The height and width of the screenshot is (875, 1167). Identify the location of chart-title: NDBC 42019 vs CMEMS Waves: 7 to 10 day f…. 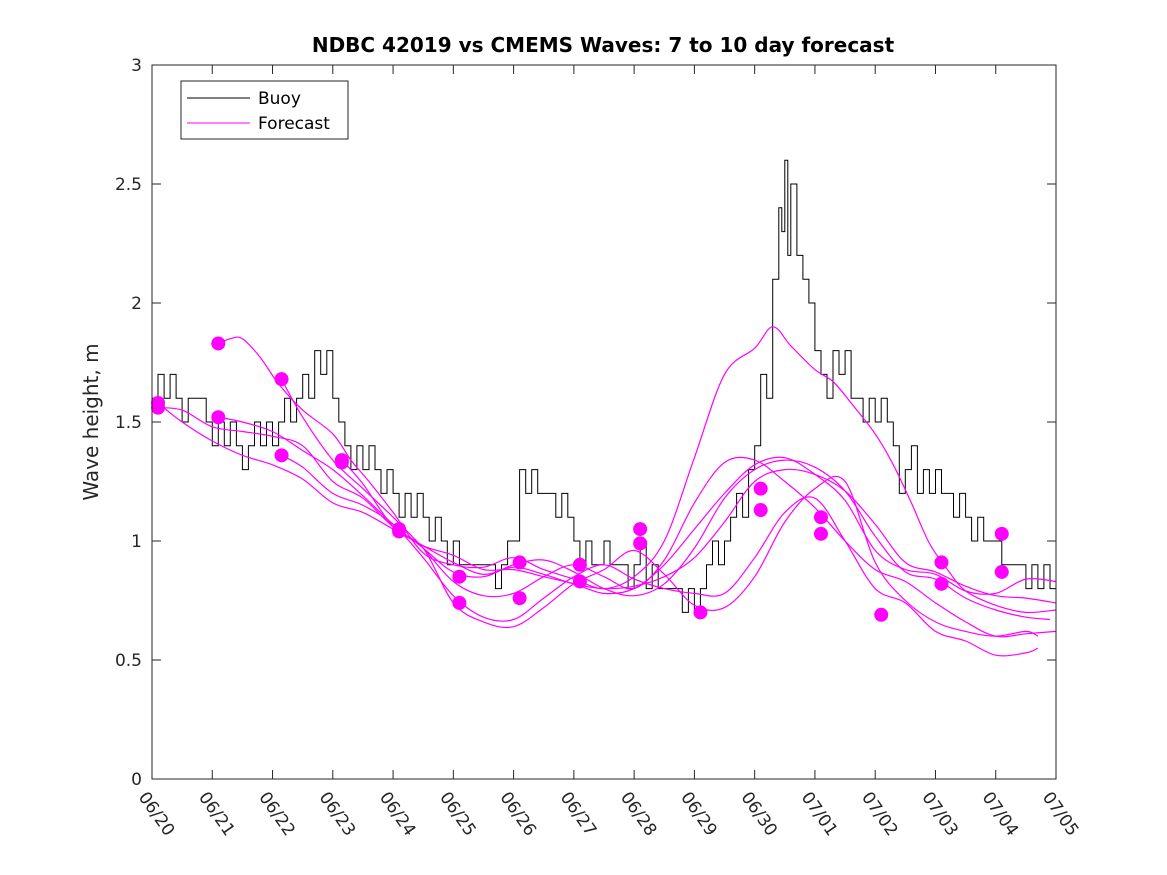
(603, 45).